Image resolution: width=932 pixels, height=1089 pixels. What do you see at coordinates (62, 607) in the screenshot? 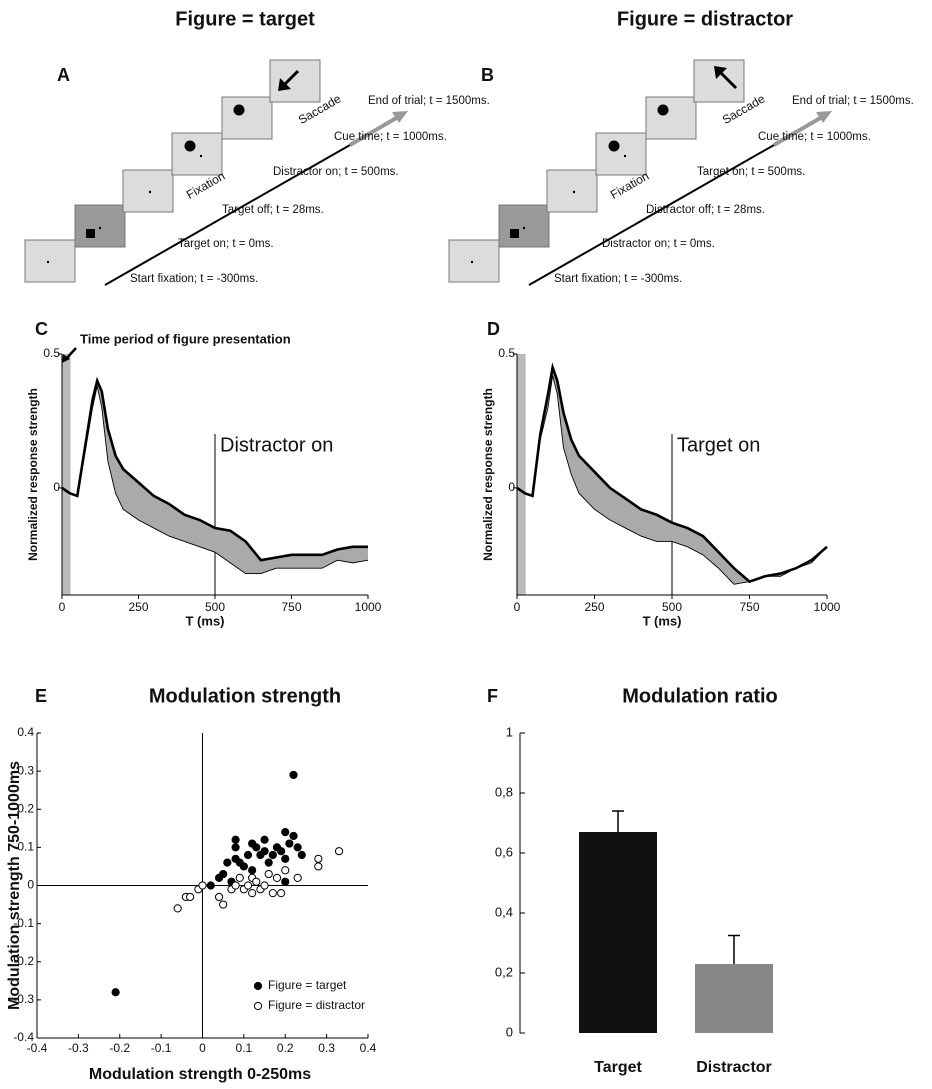
I see `x-tick-label: 0` at bounding box center [62, 607].